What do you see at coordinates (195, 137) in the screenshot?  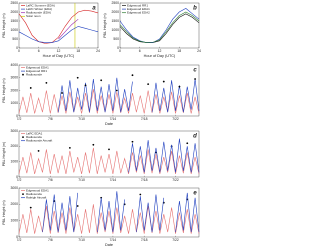 I see `panel-label: d` at bounding box center [195, 137].